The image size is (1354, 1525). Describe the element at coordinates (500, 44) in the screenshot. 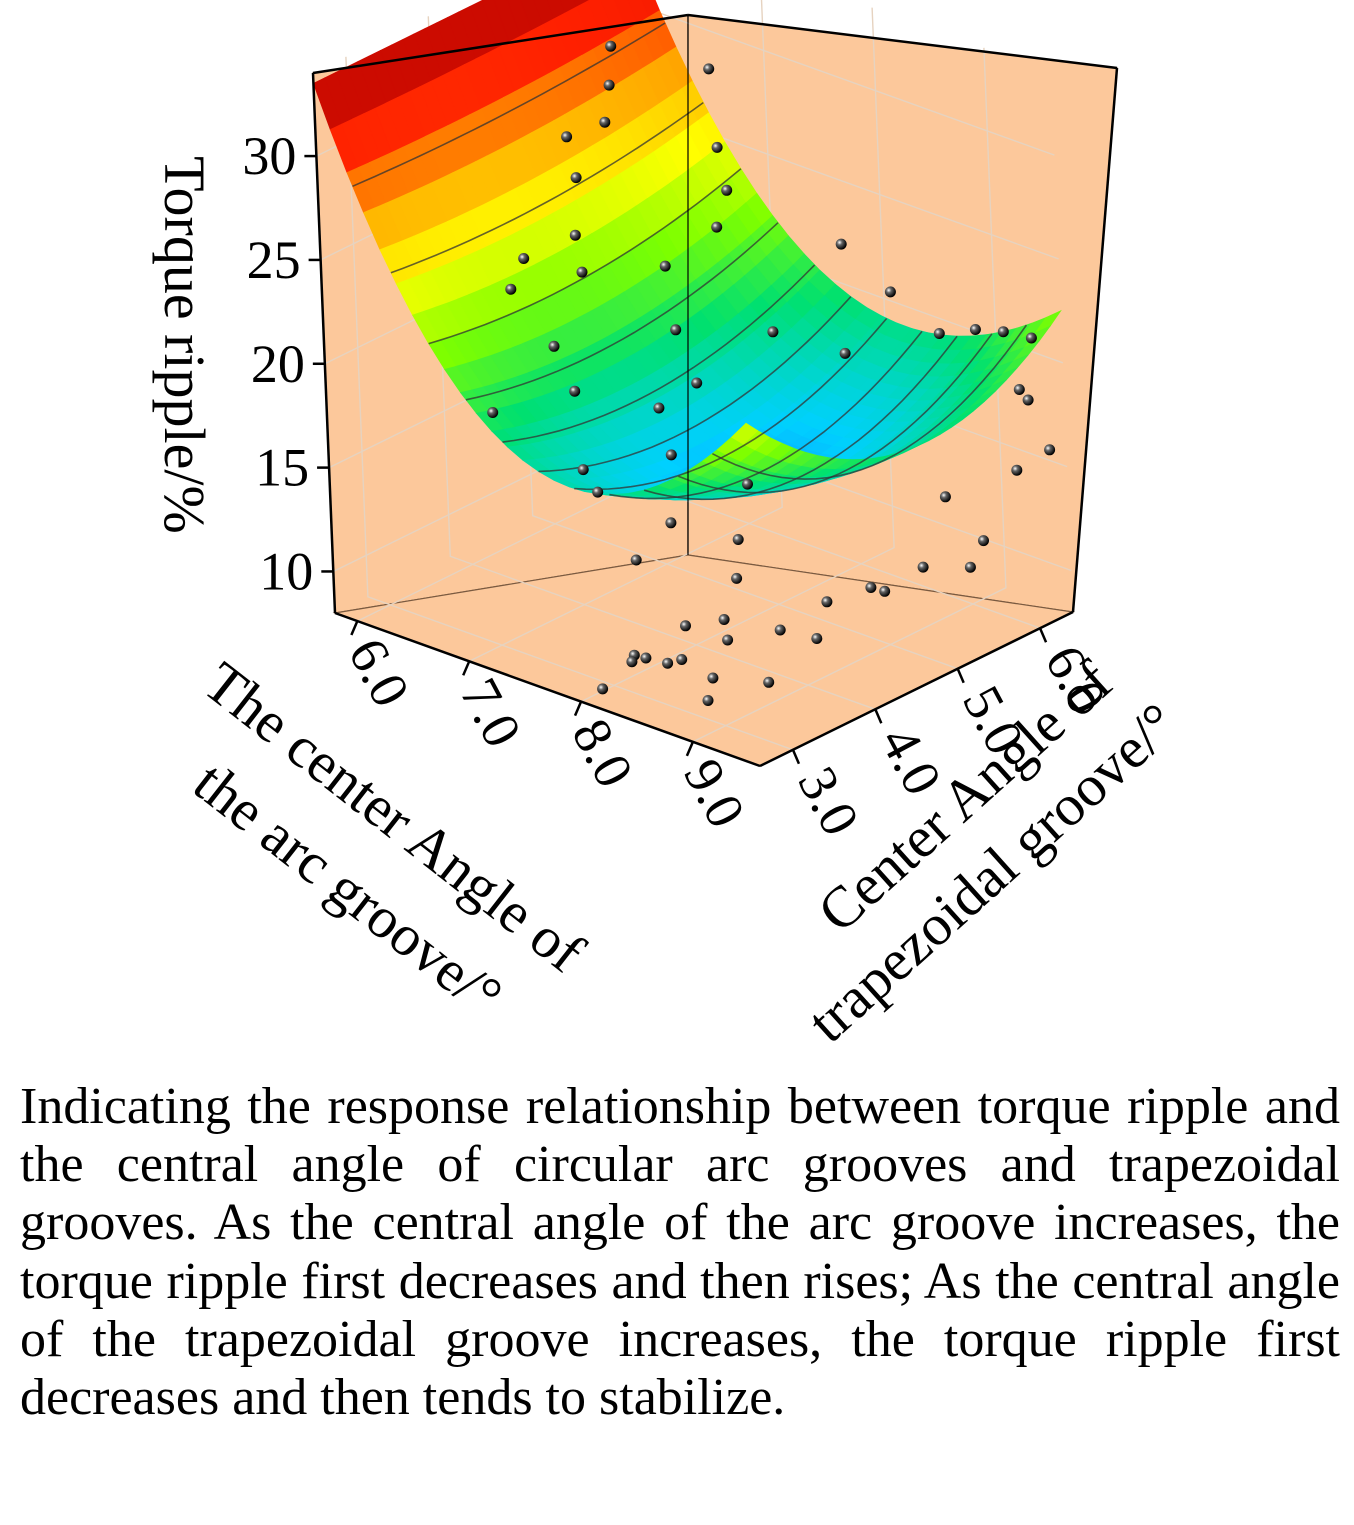

I see `top-edge-left` at that location.